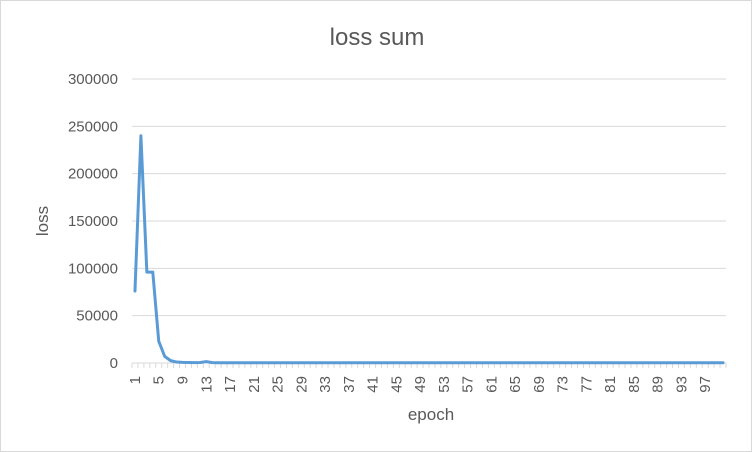 This screenshot has width=752, height=452. I want to click on x-tick-label: 21, so click(254, 384).